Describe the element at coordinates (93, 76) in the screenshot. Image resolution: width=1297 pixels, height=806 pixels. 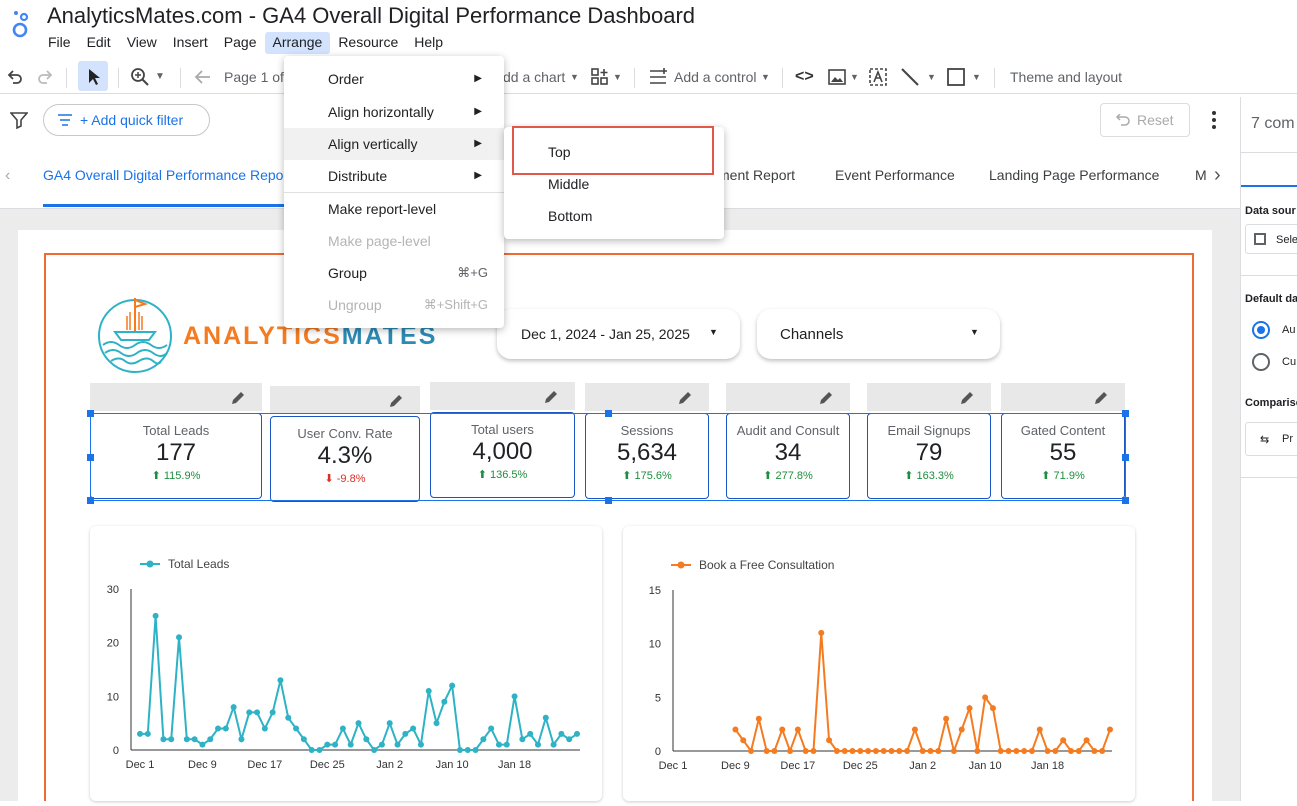
I see `select-tool-button` at that location.